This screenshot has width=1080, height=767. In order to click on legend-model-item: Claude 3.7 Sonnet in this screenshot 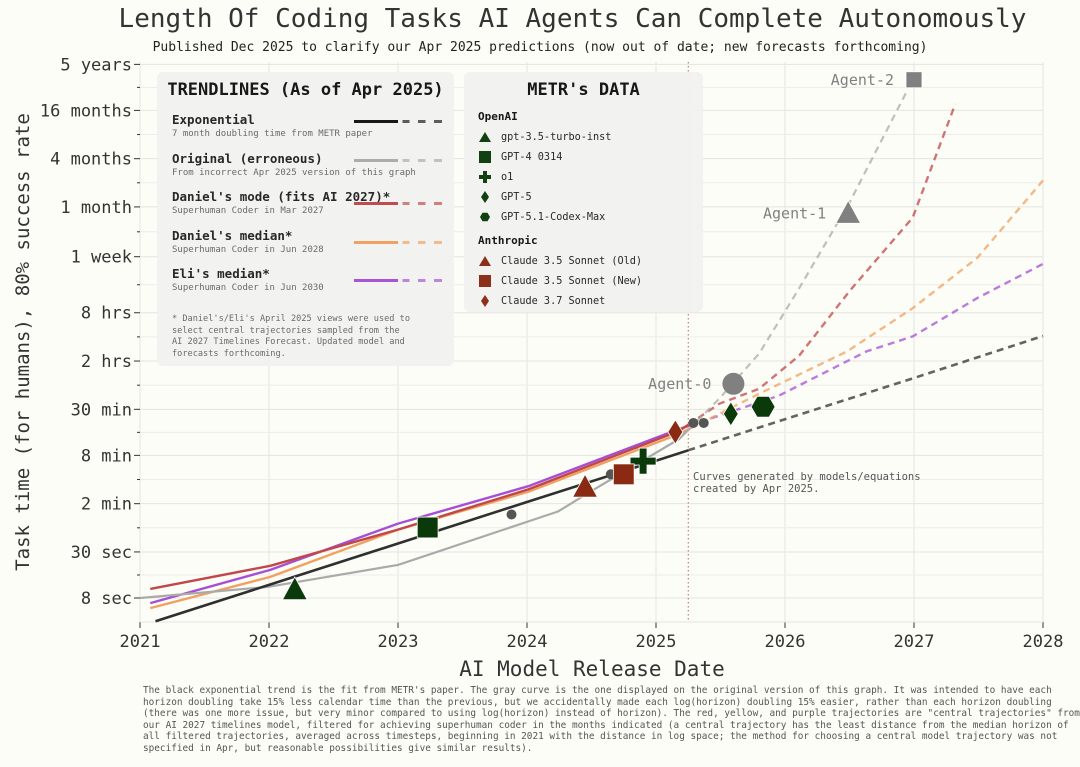, I will do `click(541, 301)`.